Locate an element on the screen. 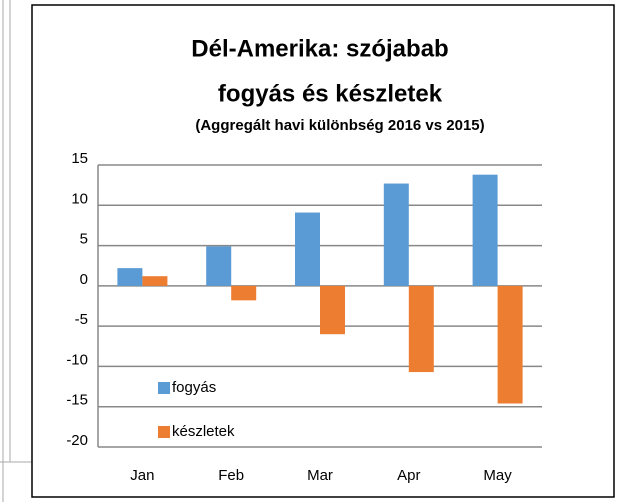  chart-title: fogyás és készletek is located at coordinates (330, 93).